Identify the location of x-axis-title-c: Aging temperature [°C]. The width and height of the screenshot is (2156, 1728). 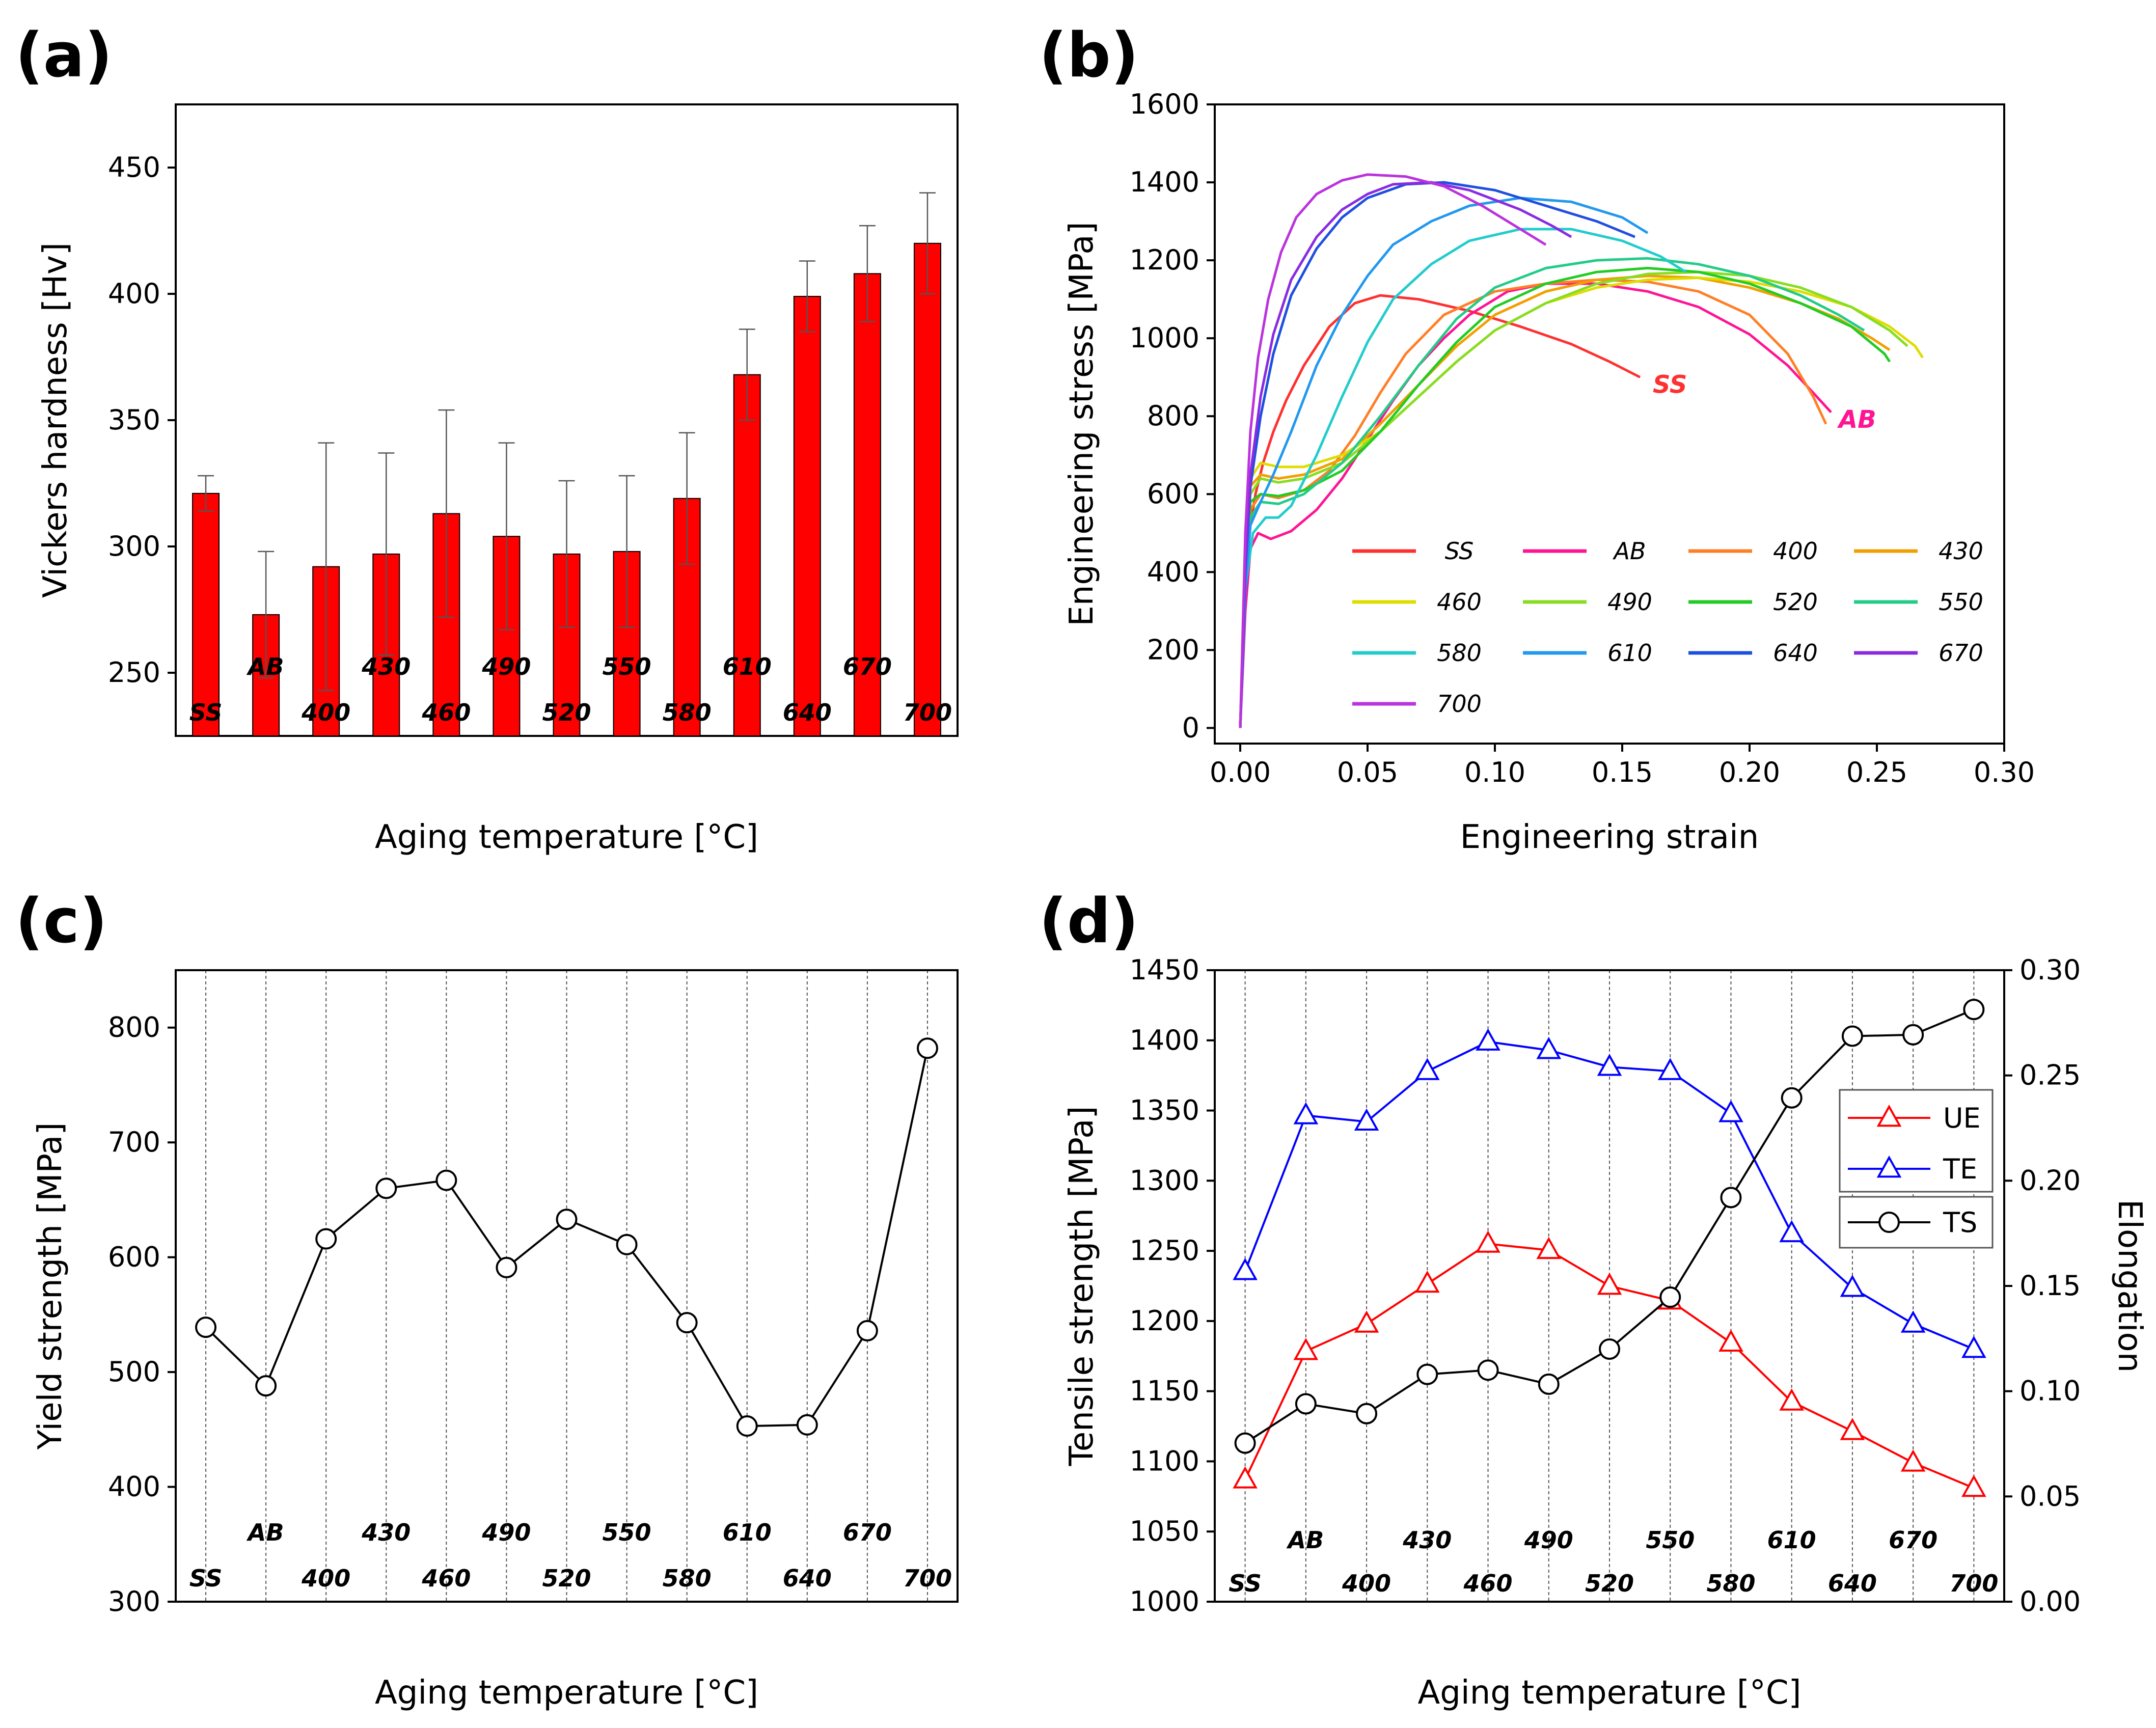
(566, 1693).